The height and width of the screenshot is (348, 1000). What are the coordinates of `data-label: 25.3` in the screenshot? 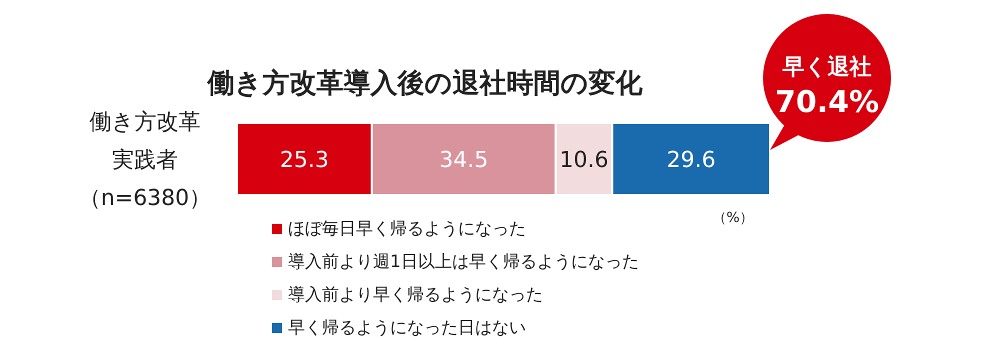 It's located at (304, 160).